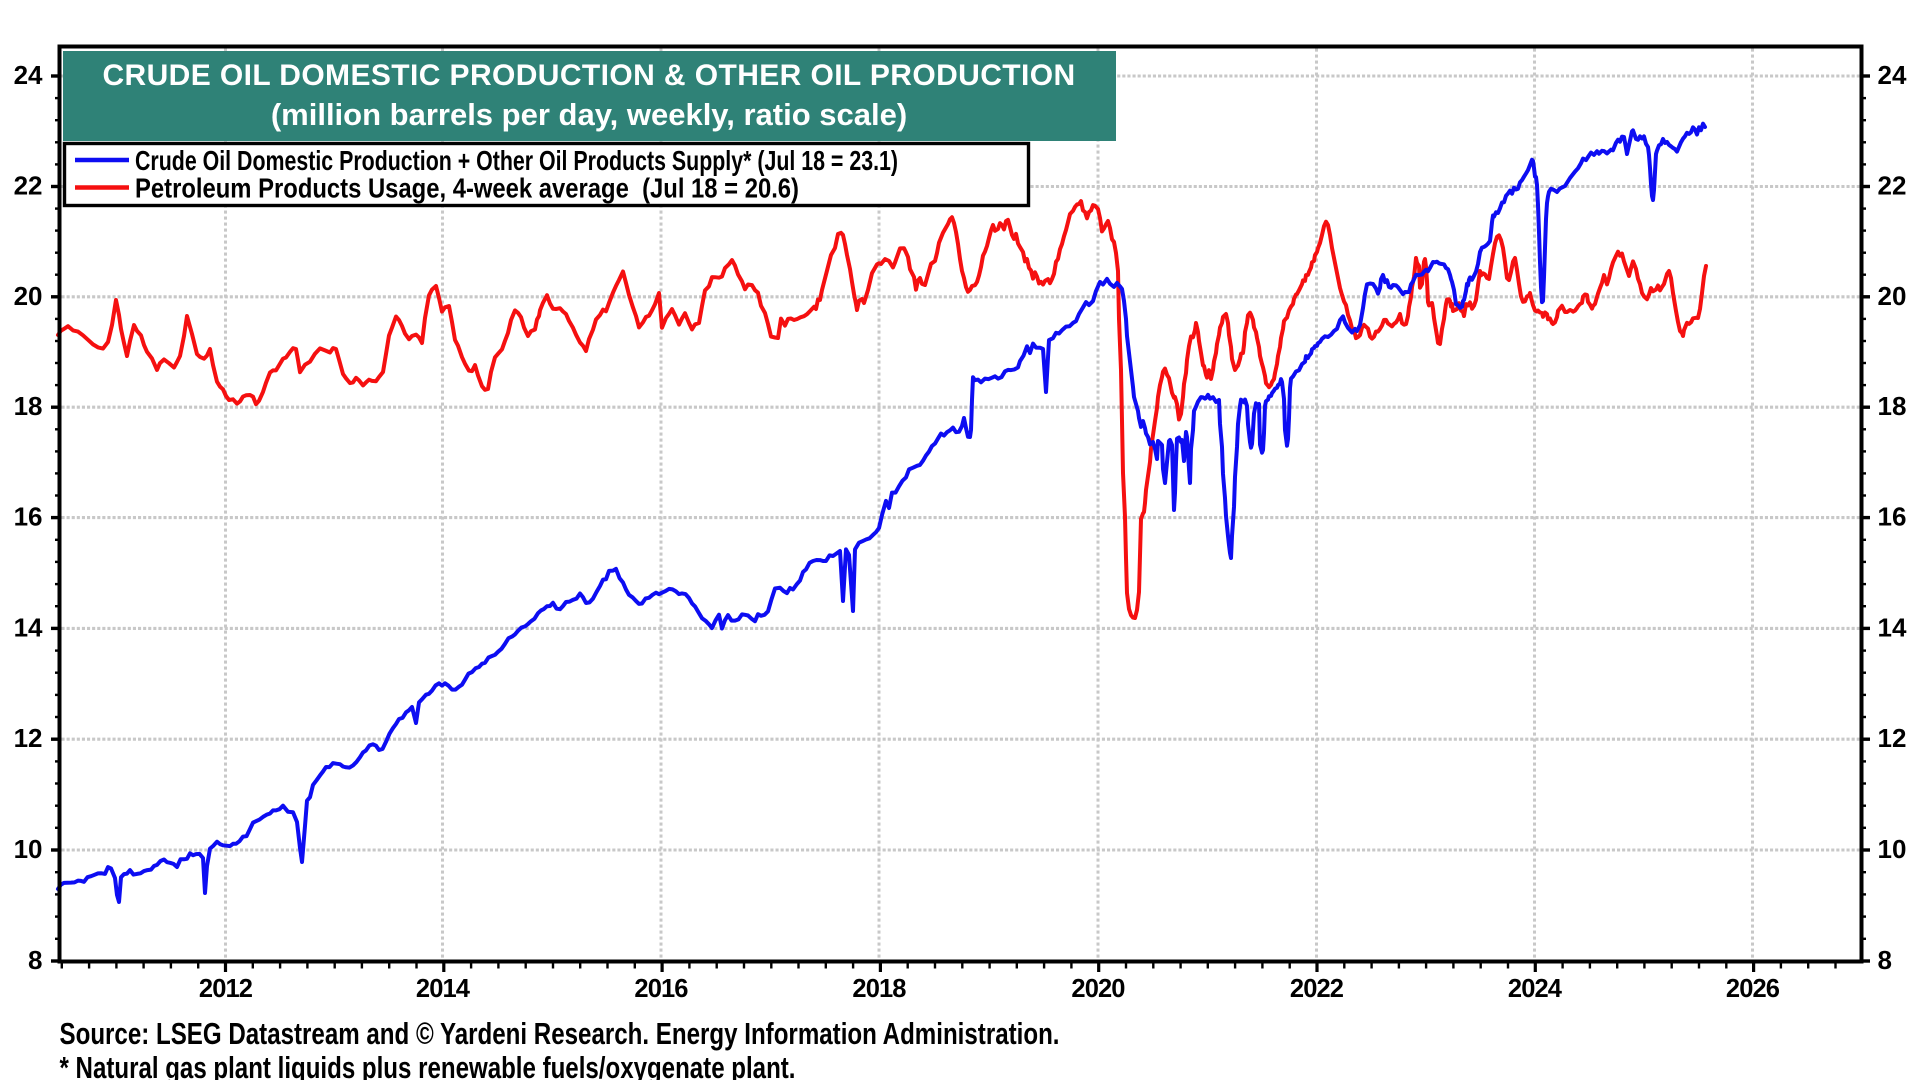 The image size is (1920, 1085). I want to click on svg-text: 2022, so click(1317, 989).